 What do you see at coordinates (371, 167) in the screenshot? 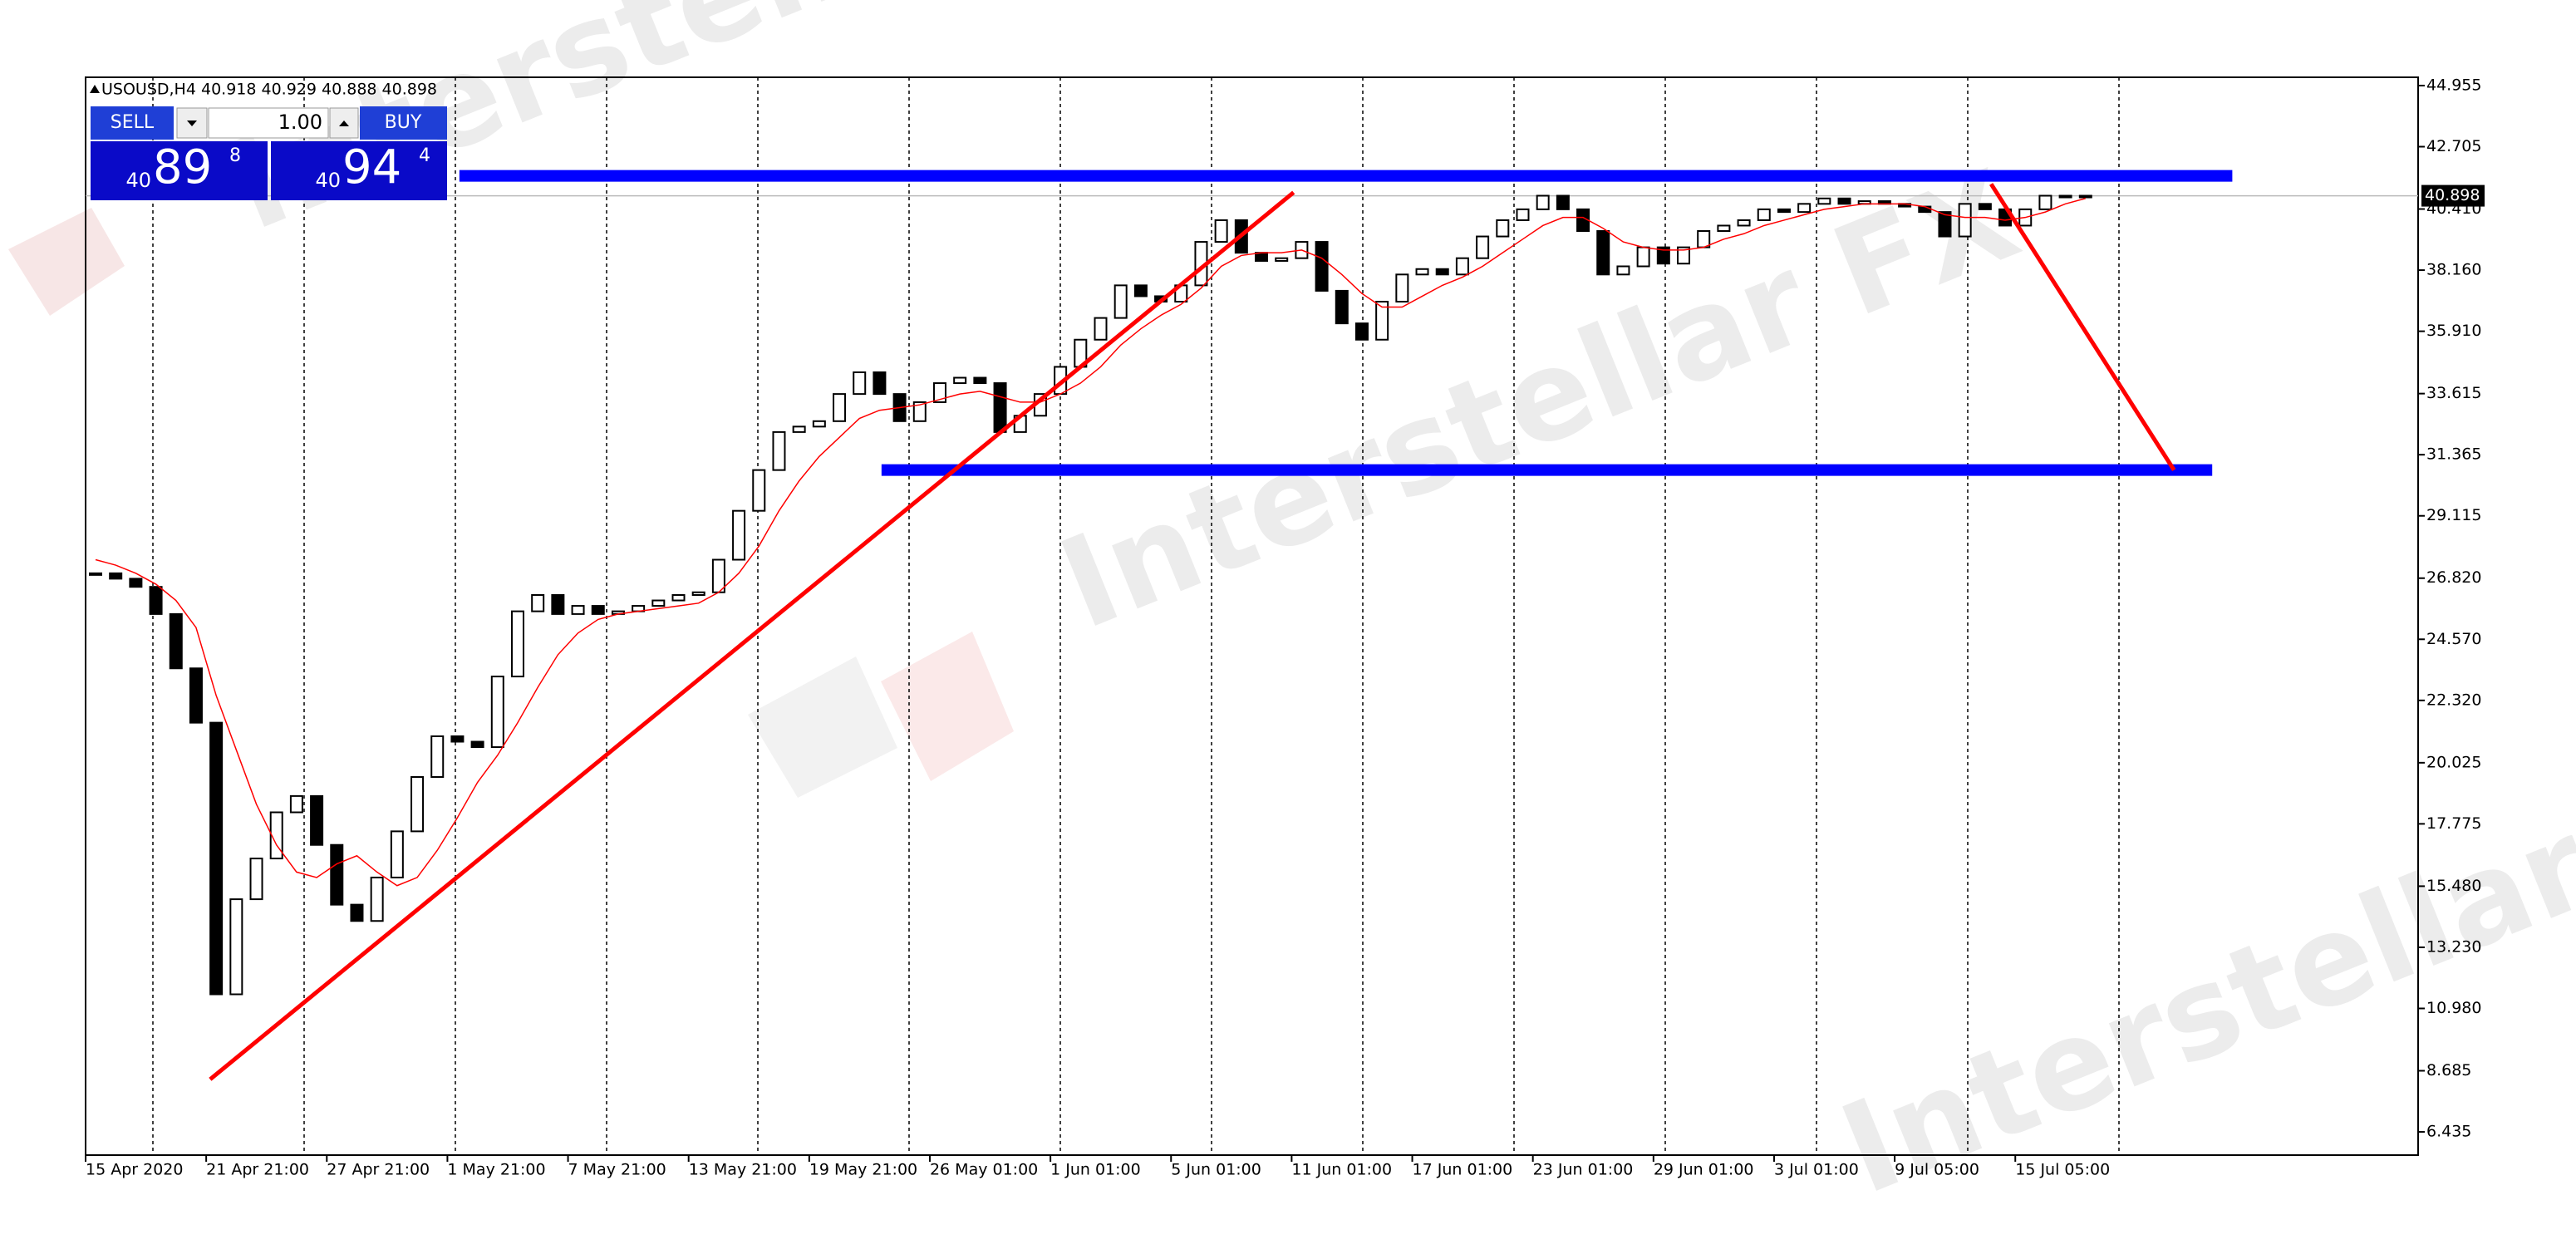
I see `ask-main: 94` at bounding box center [371, 167].